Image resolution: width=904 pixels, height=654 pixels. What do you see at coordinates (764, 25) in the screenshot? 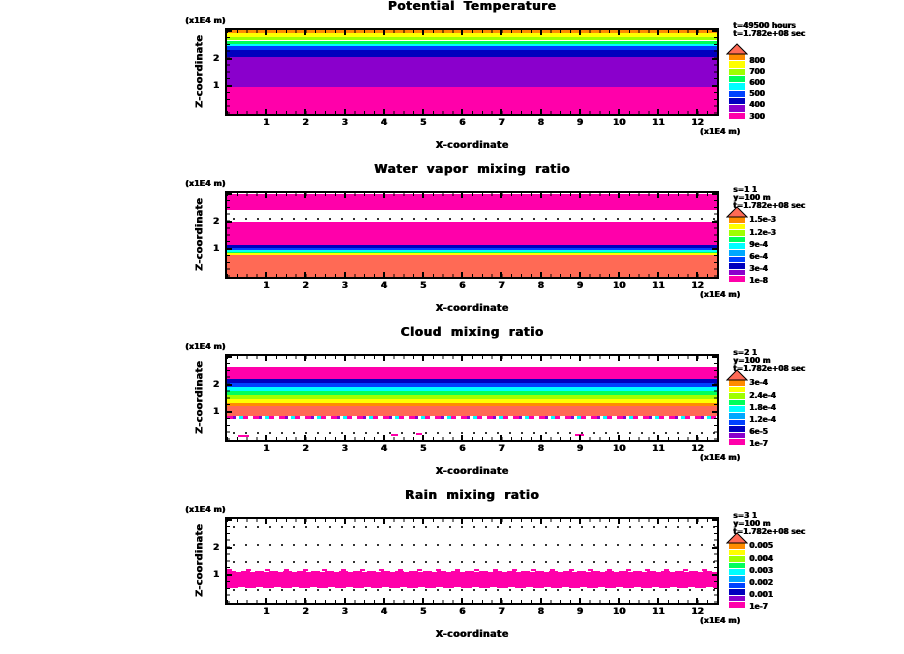
I see `colorbar-header-line: t=49500 hours` at bounding box center [764, 25].